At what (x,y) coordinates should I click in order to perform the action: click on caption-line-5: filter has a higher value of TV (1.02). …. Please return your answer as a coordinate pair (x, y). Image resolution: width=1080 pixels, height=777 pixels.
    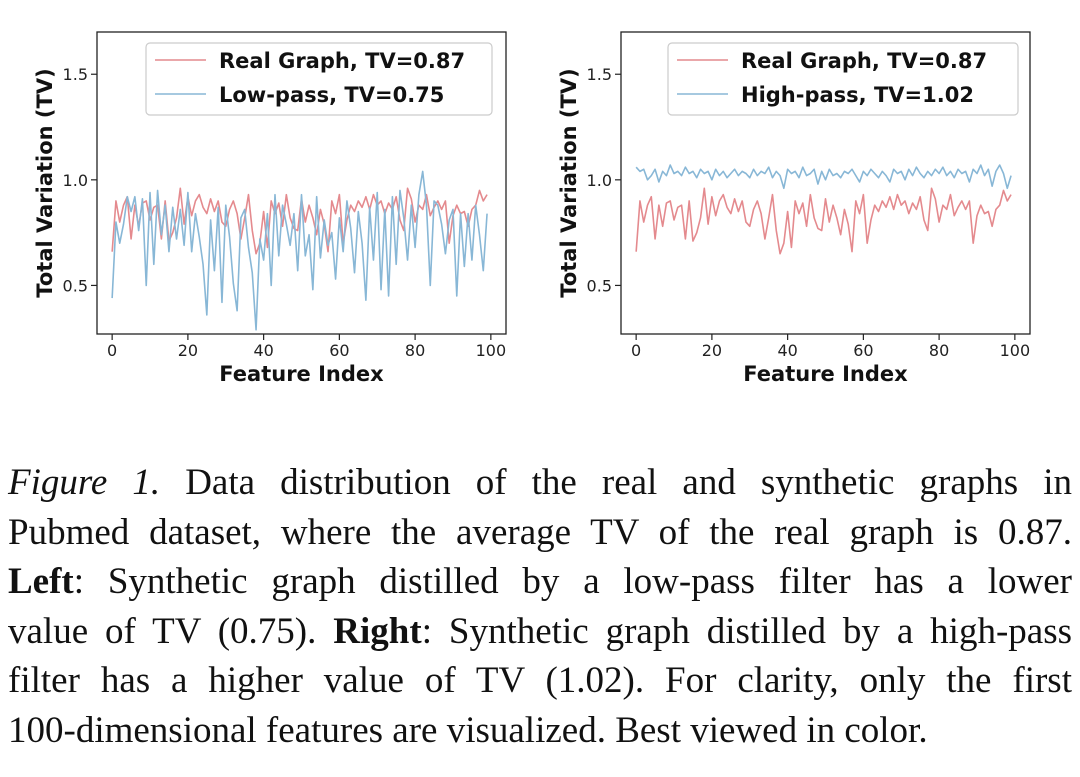
    Looking at the image, I should click on (540, 681).